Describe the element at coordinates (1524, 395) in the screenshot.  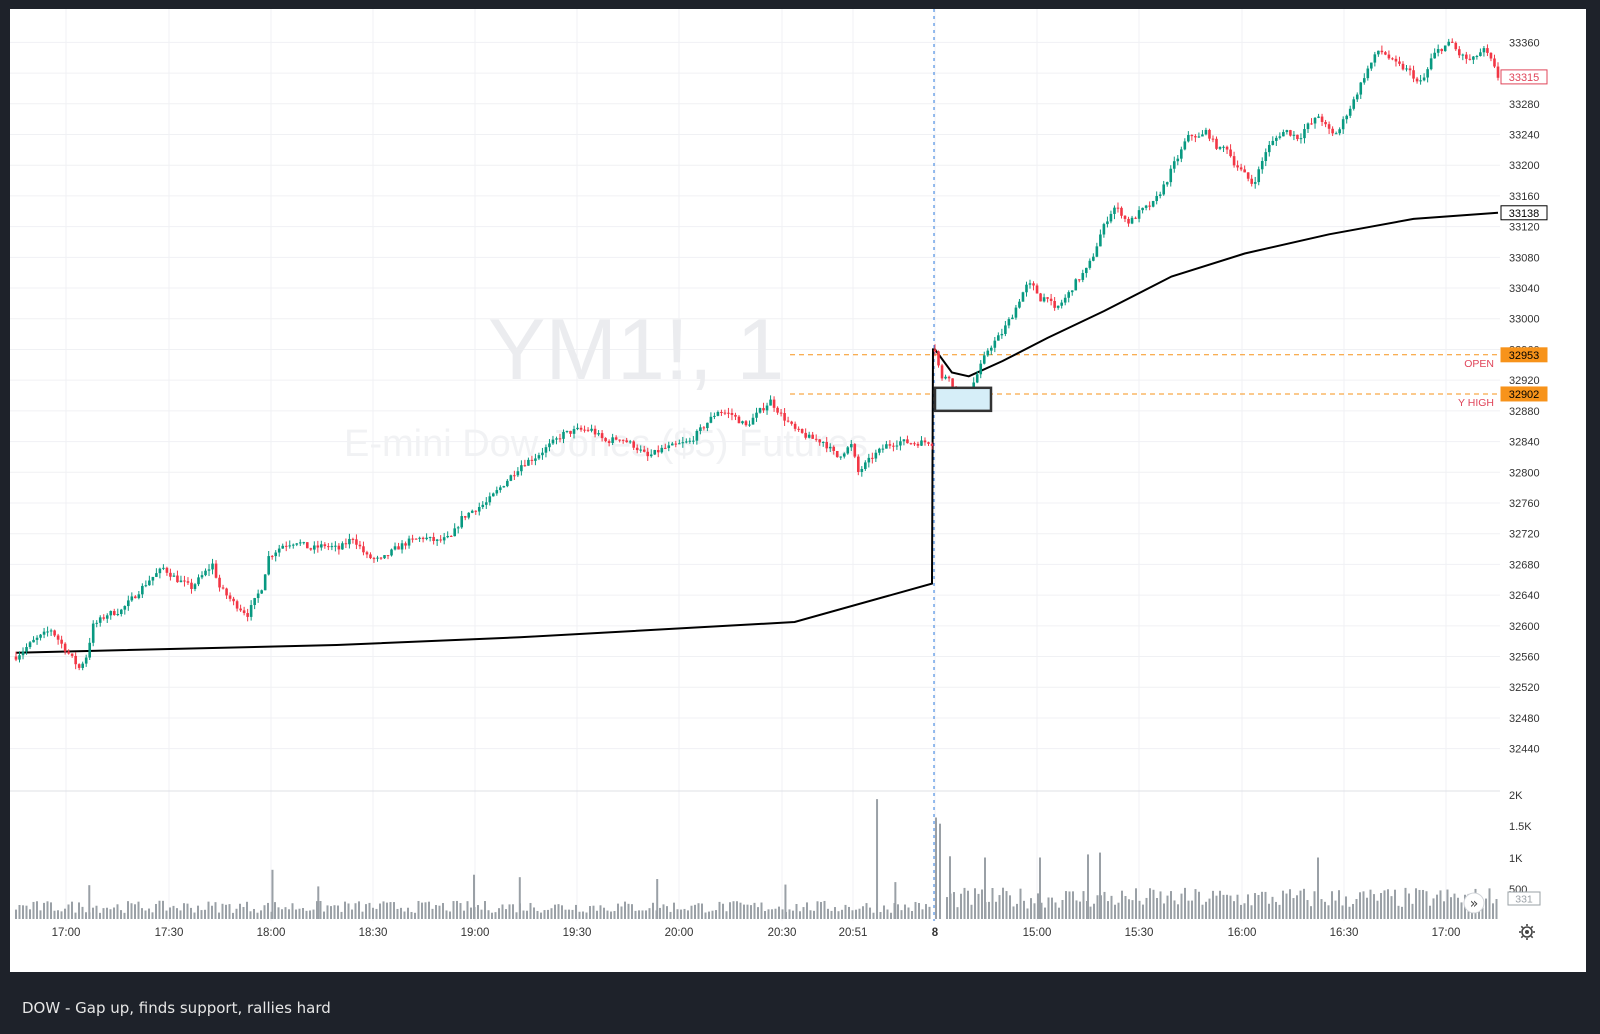
I see `price-label-text: 32902` at that location.